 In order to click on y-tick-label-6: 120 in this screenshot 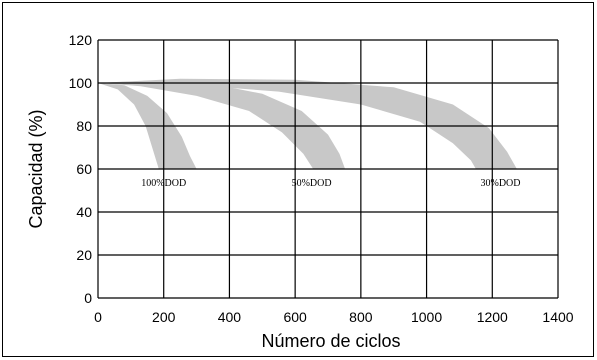, I will do `click(81, 40)`.